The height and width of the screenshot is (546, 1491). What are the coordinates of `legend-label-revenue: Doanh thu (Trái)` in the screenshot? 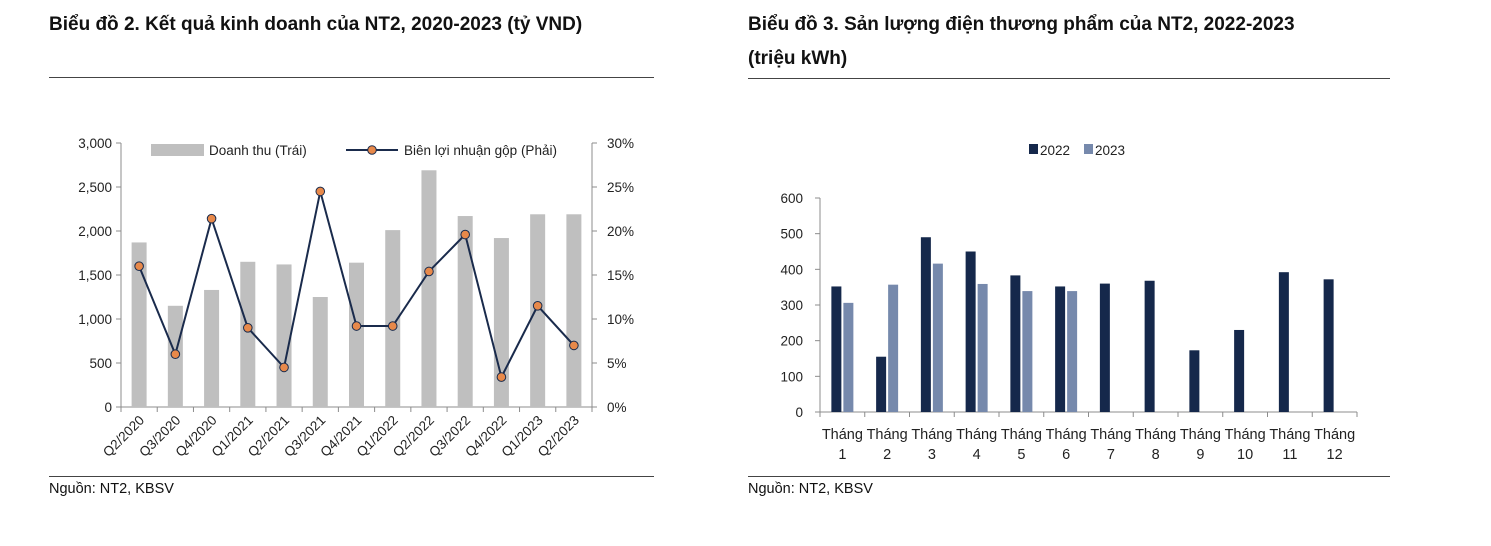 It's located at (258, 150).